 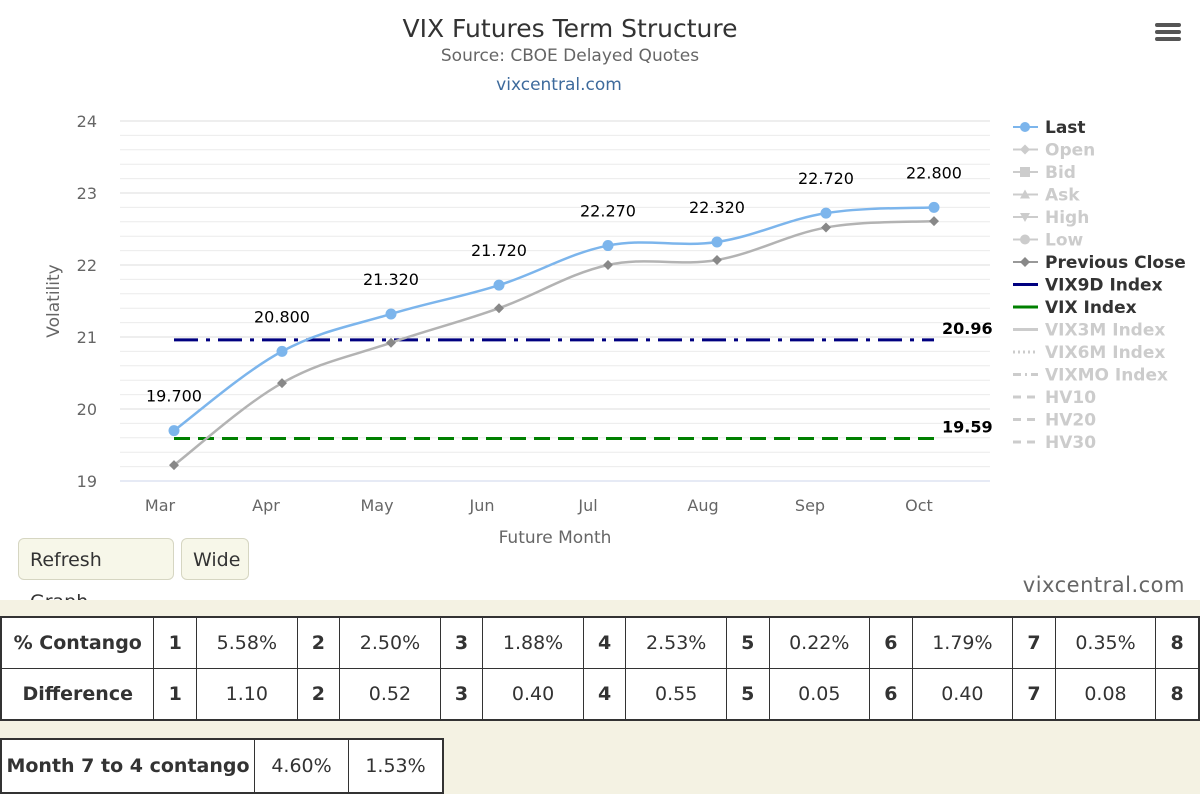 What do you see at coordinates (967, 328) in the screenshot?
I see `vix9d-label: 20.96` at bounding box center [967, 328].